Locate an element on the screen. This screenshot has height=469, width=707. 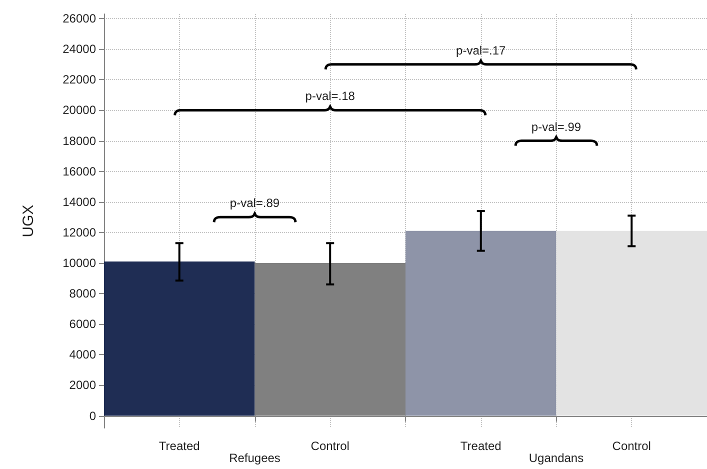
annotation: p-val=.18 is located at coordinates (330, 96).